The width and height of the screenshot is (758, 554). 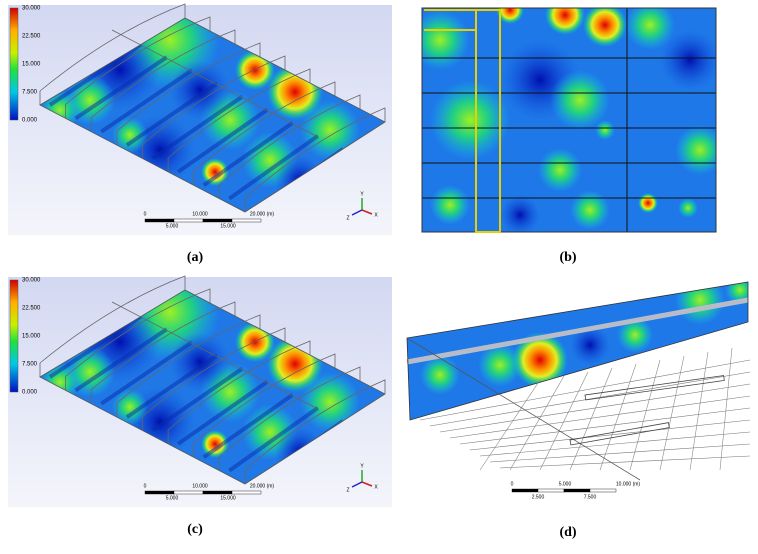 I want to click on highlight, so click(x=462, y=121).